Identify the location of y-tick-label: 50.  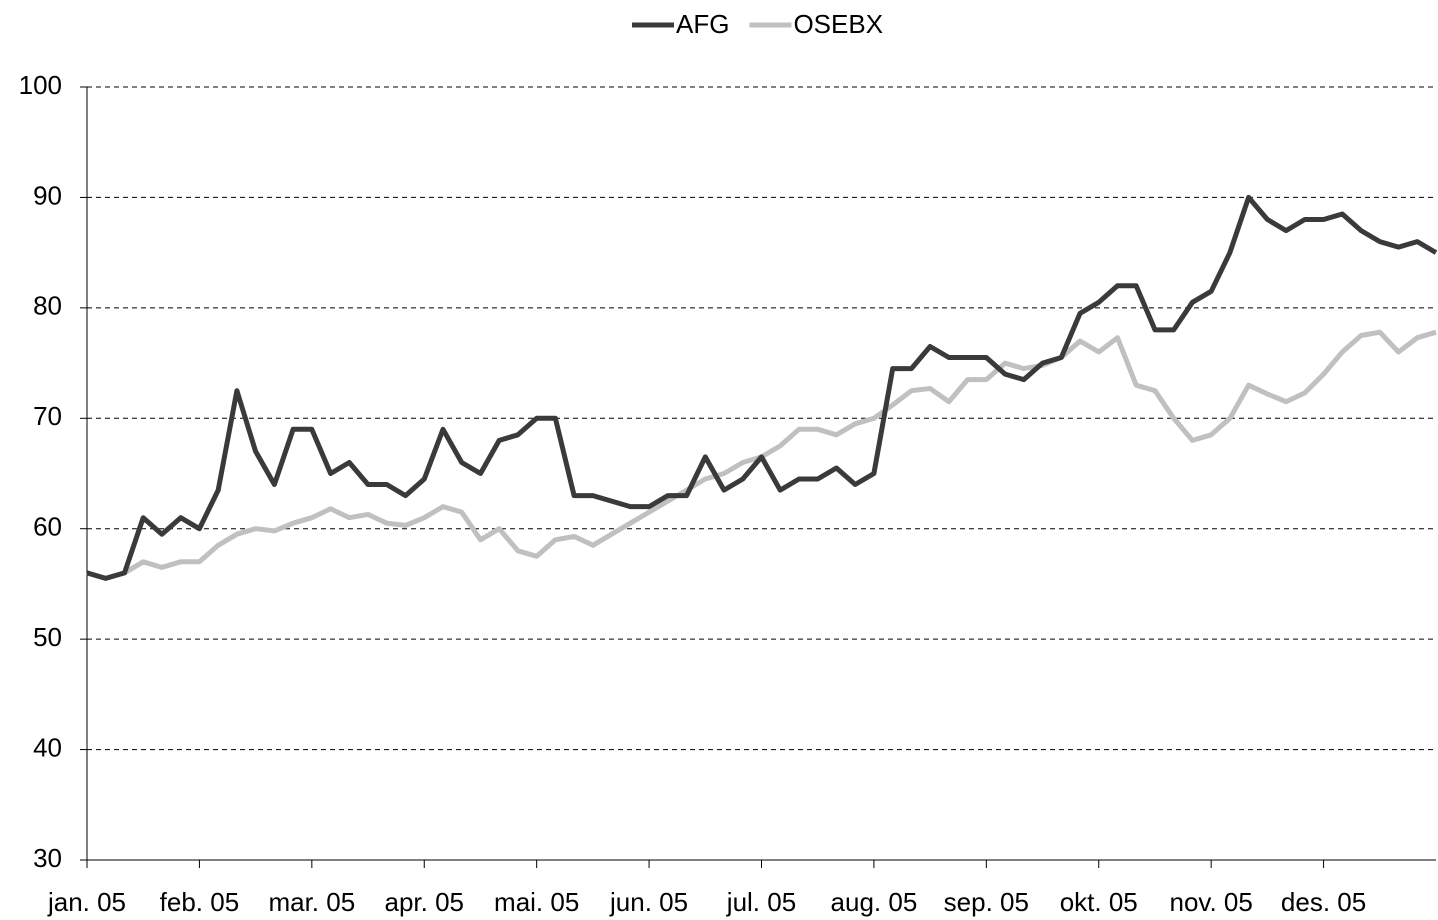
(47, 637).